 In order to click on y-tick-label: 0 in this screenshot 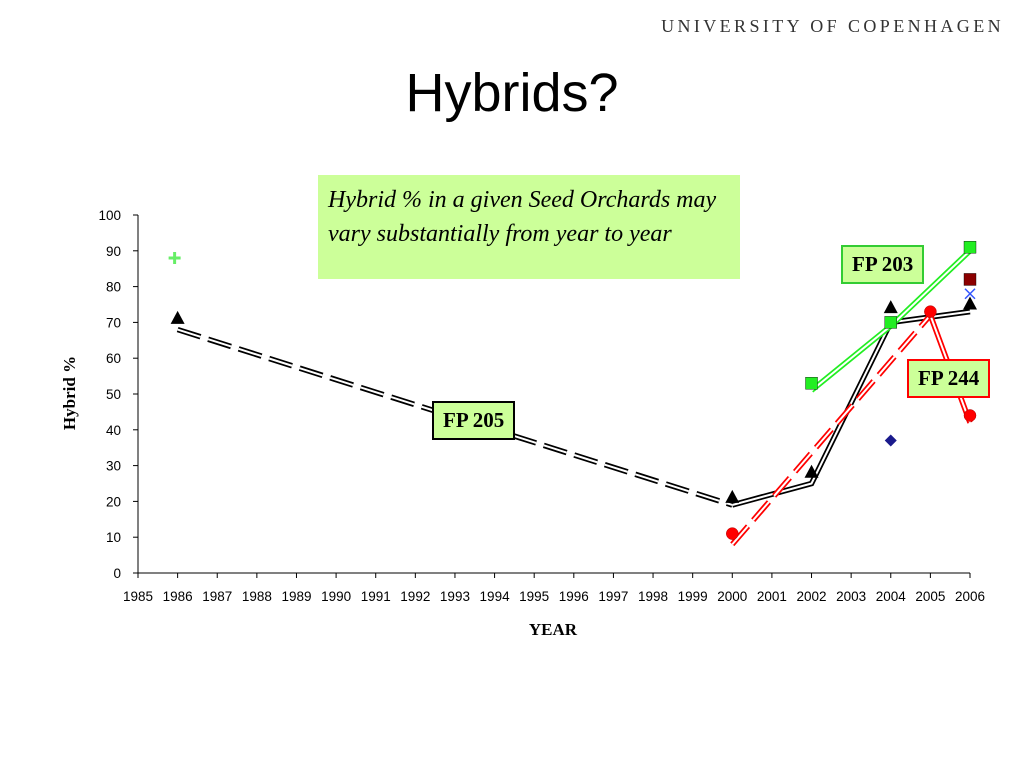, I will do `click(117, 573)`.